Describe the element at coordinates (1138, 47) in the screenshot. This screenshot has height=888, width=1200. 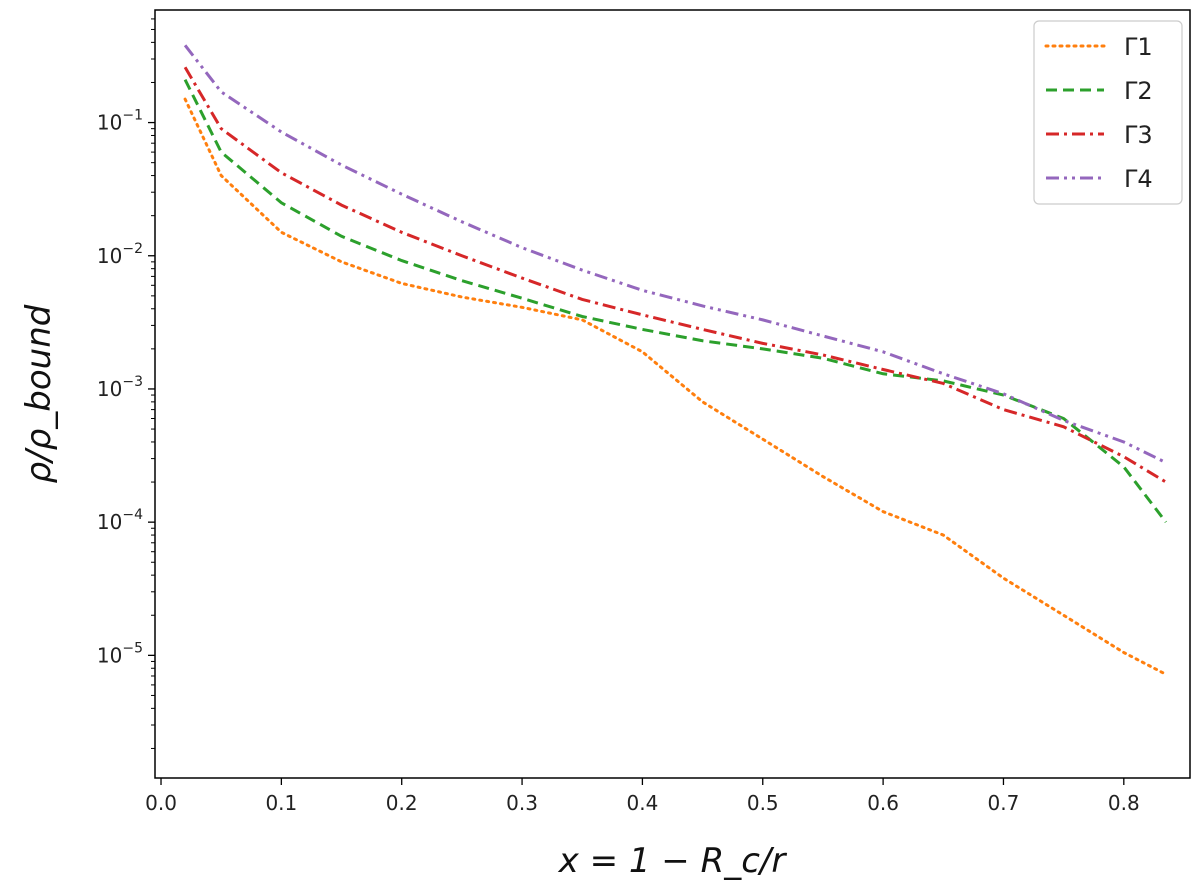
I see `legend-label-1: Γ1` at that location.